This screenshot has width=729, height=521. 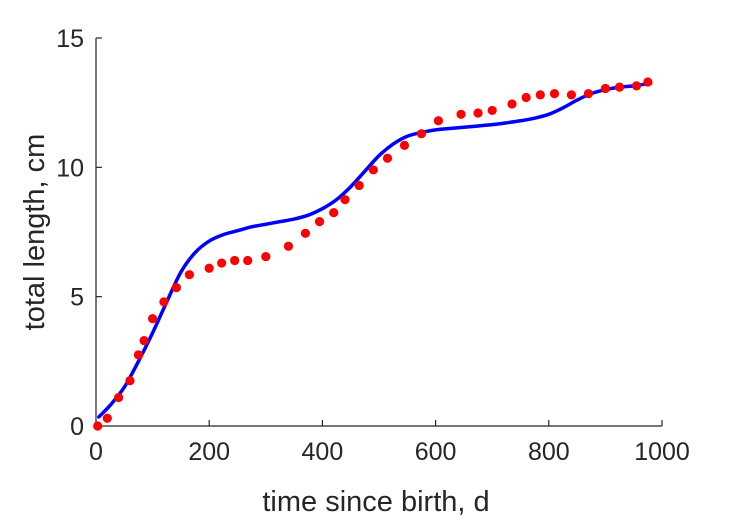 I want to click on y-tick-label: 5, so click(x=77, y=298).